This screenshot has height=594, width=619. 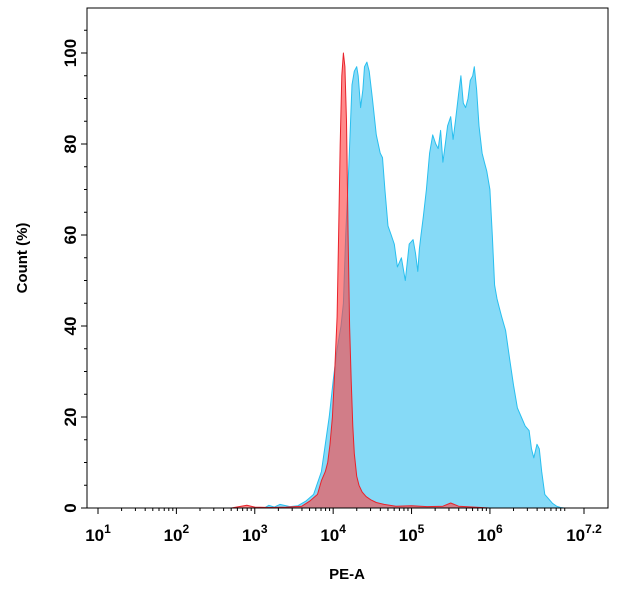 I want to click on y-axis-title: Count (%), so click(x=22, y=258).